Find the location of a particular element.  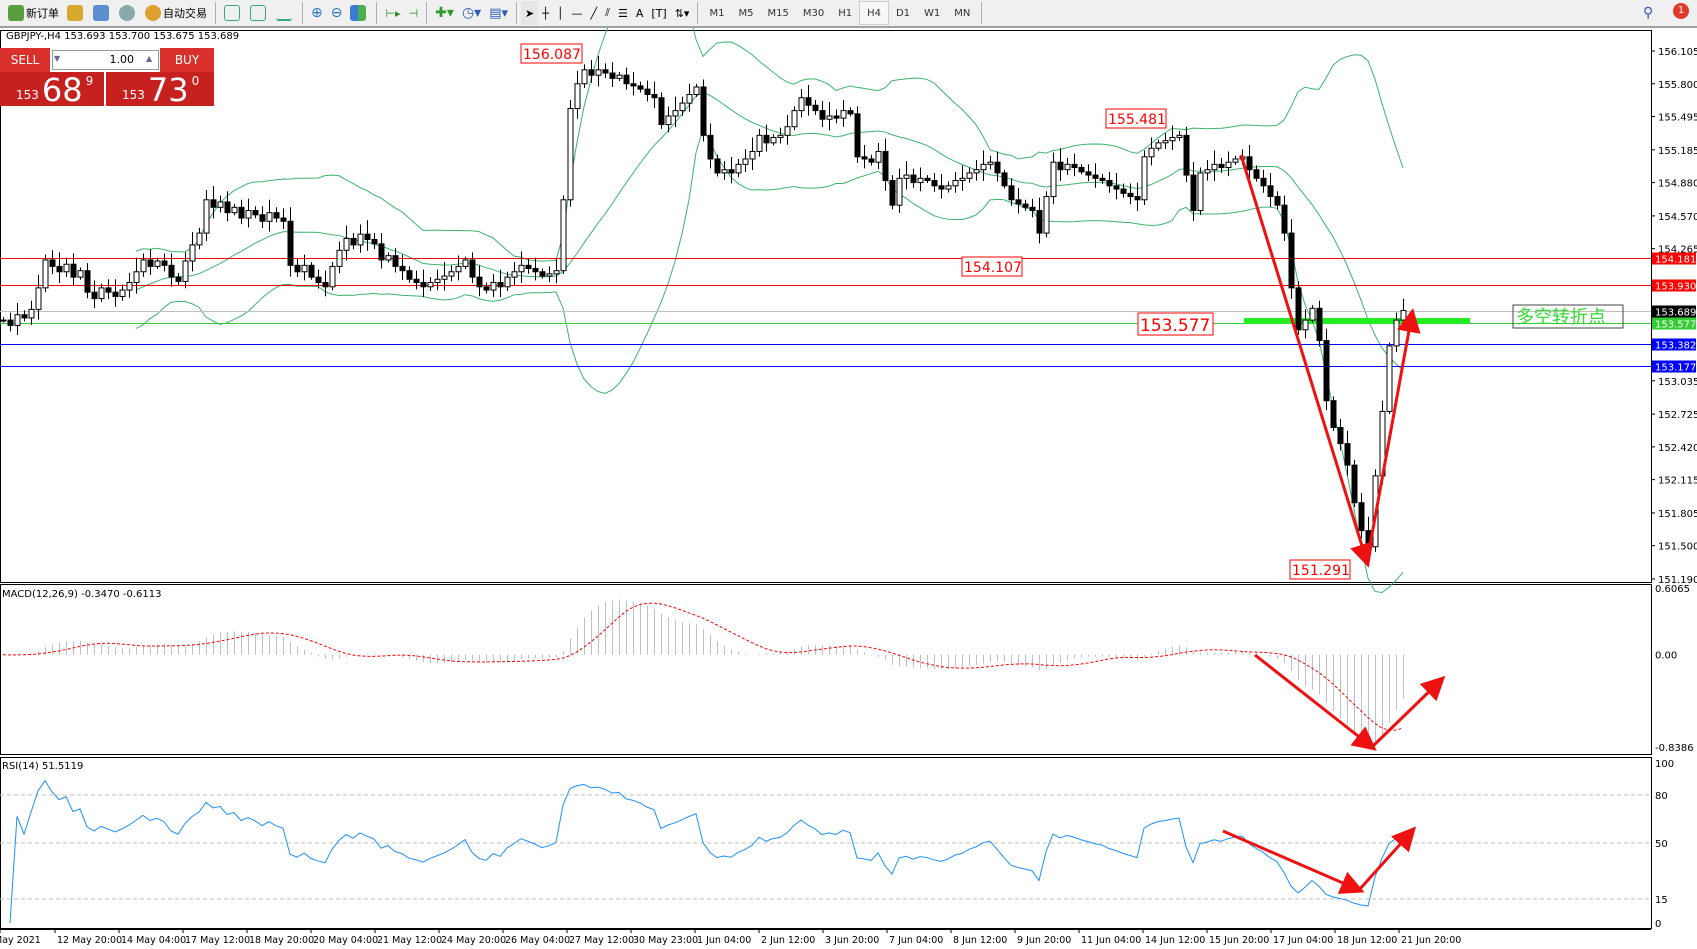

template-icon: ▤▾ is located at coordinates (498, 13).